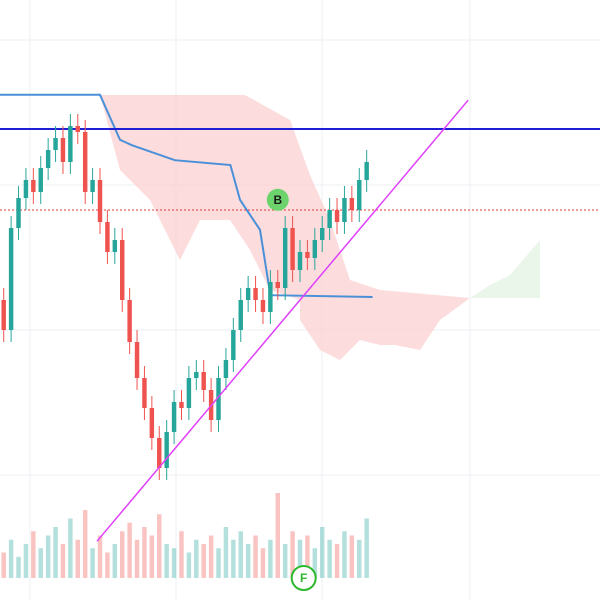 The image size is (600, 600). Describe the element at coordinates (505, 269) in the screenshot. I see `cloud-future` at that location.